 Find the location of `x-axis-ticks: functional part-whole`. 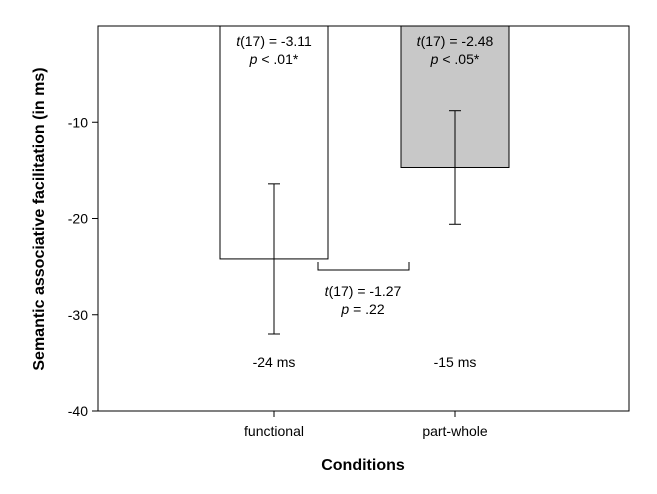

x-axis-ticks: functional part-whole is located at coordinates (366, 425).